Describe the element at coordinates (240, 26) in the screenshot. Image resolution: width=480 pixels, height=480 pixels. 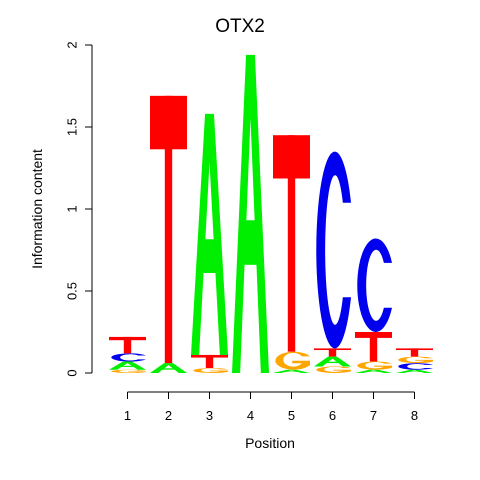
I see `chart-title: OTX2` at that location.